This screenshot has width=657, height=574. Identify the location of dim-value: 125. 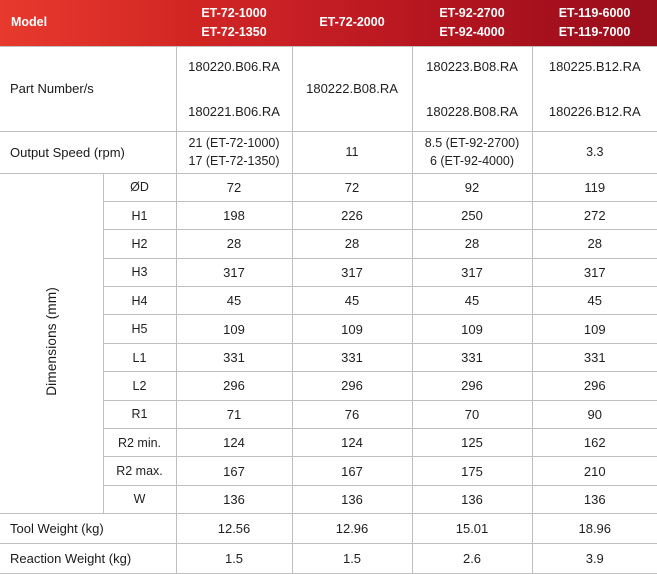
(472, 443).